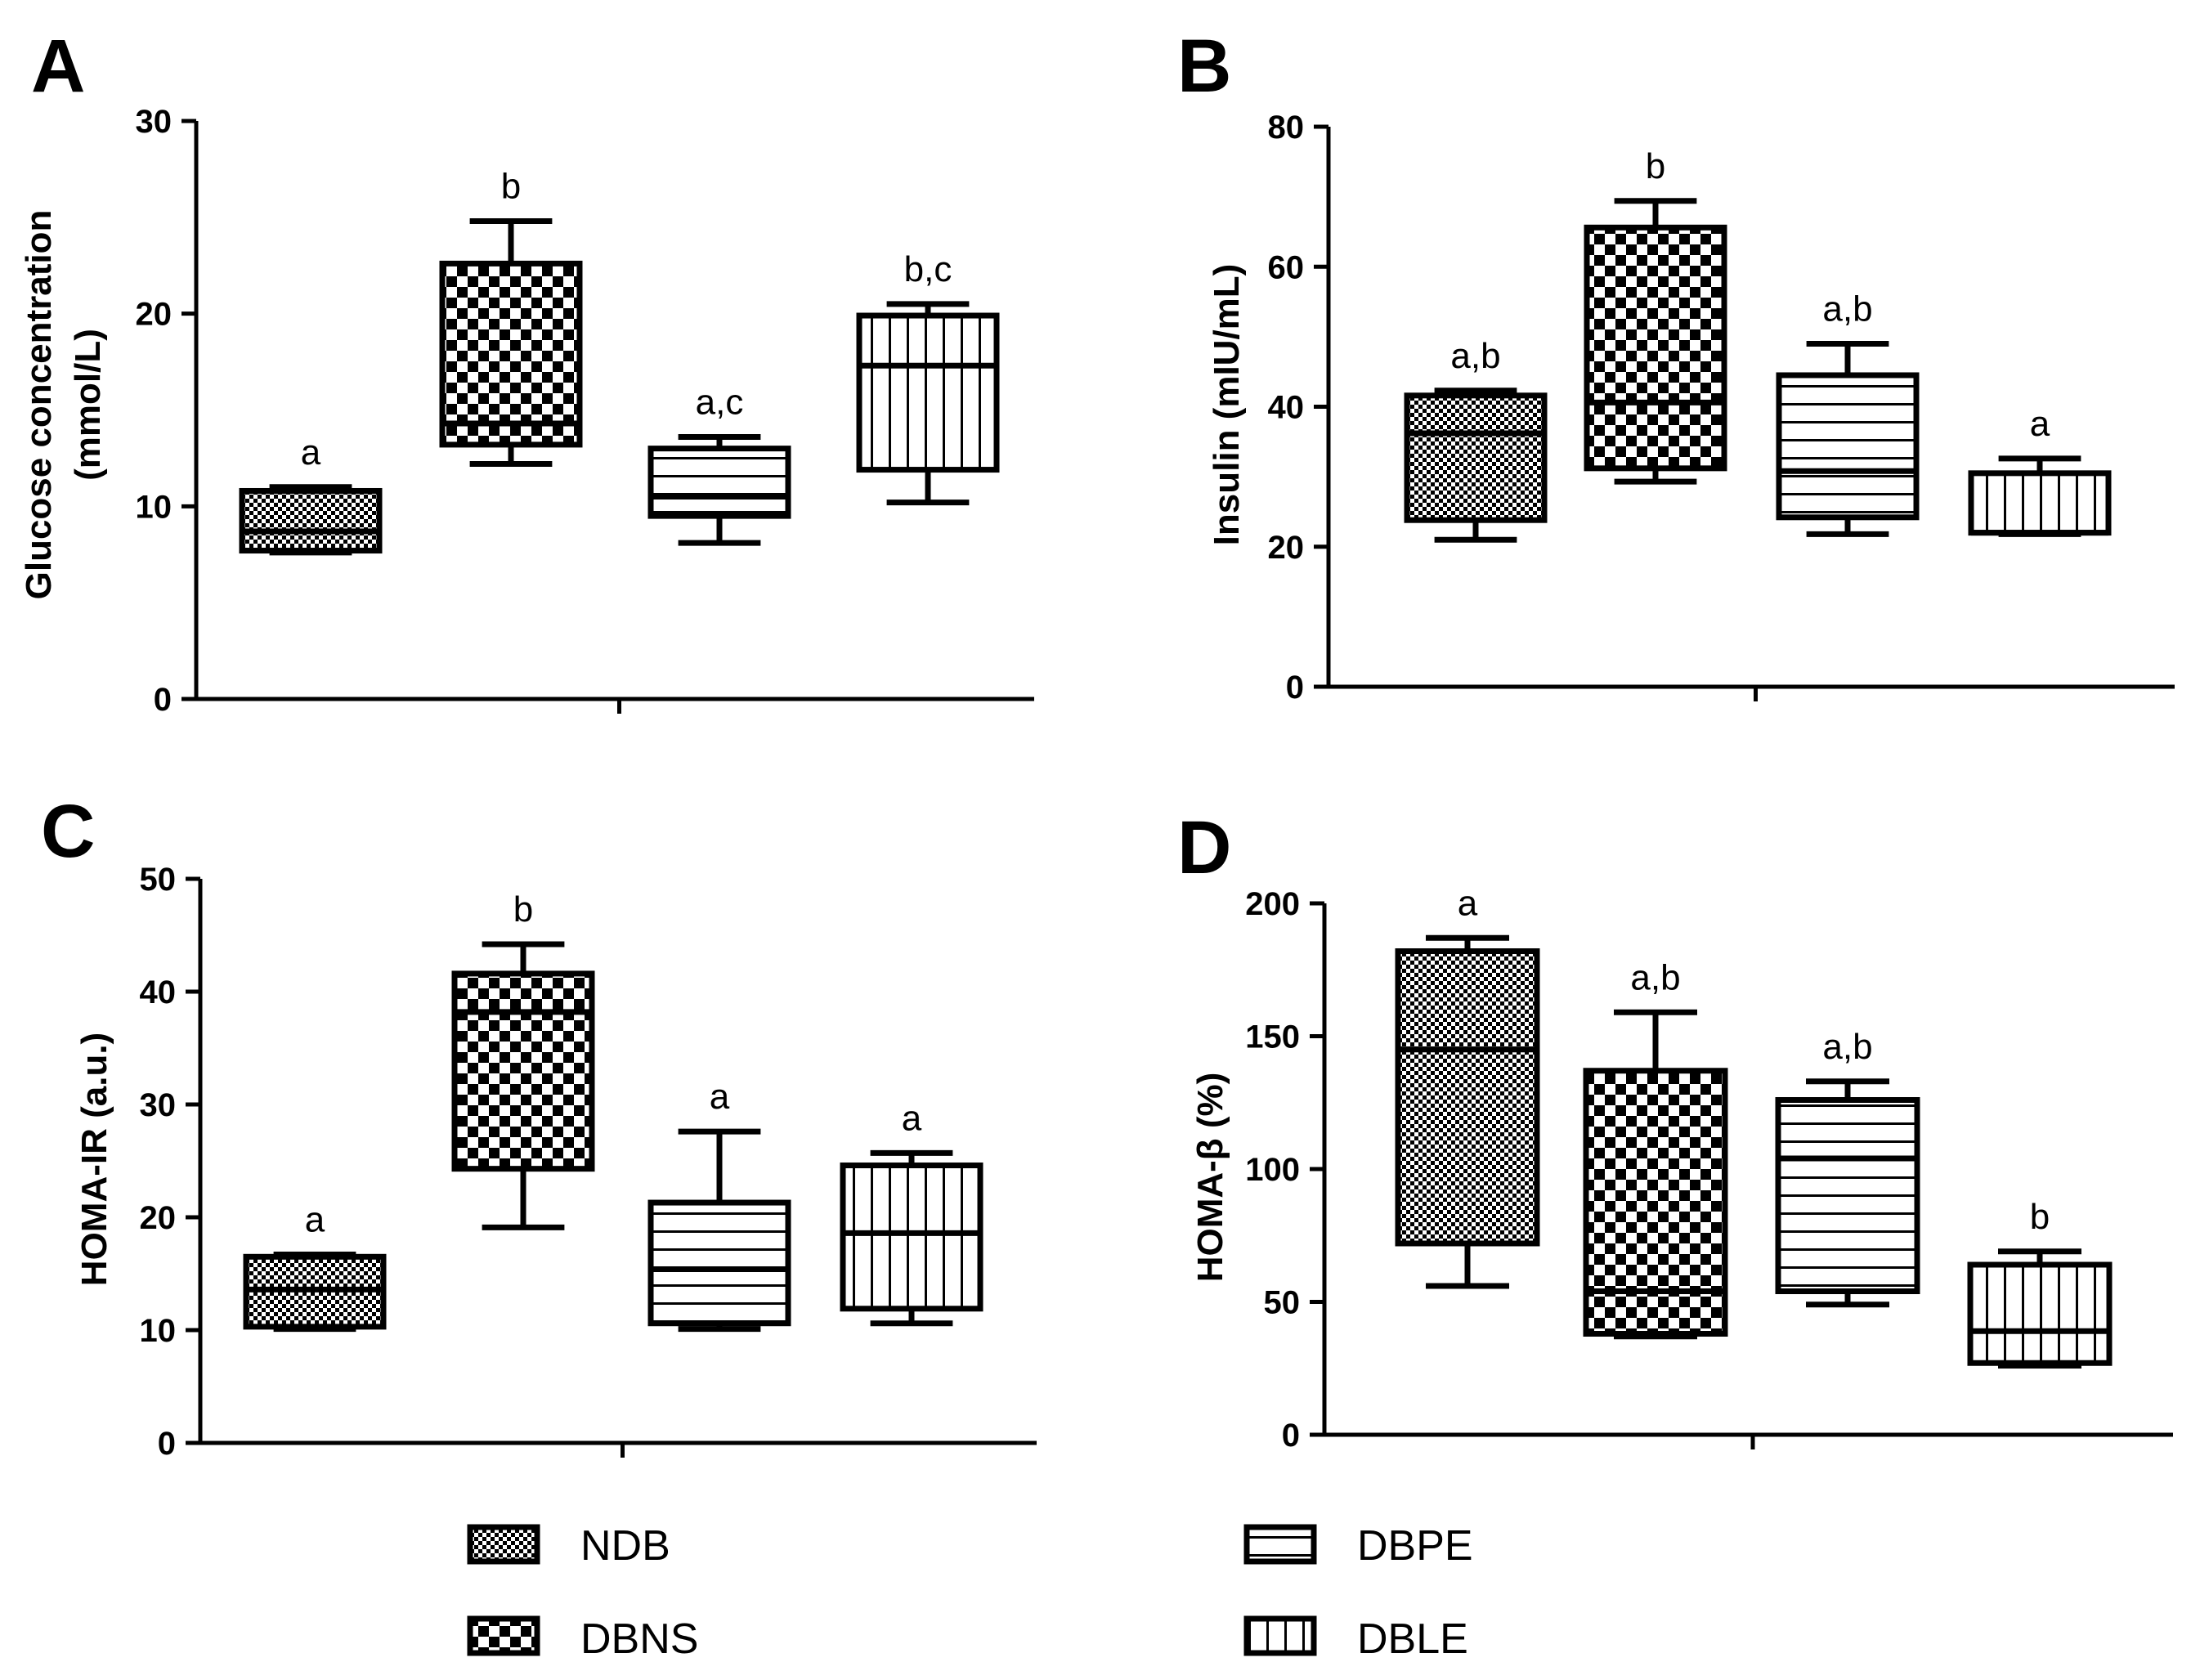 The width and height of the screenshot is (2191, 1680). I want to click on panel-a-axes: 0 10 20 30, so click(585, 411).